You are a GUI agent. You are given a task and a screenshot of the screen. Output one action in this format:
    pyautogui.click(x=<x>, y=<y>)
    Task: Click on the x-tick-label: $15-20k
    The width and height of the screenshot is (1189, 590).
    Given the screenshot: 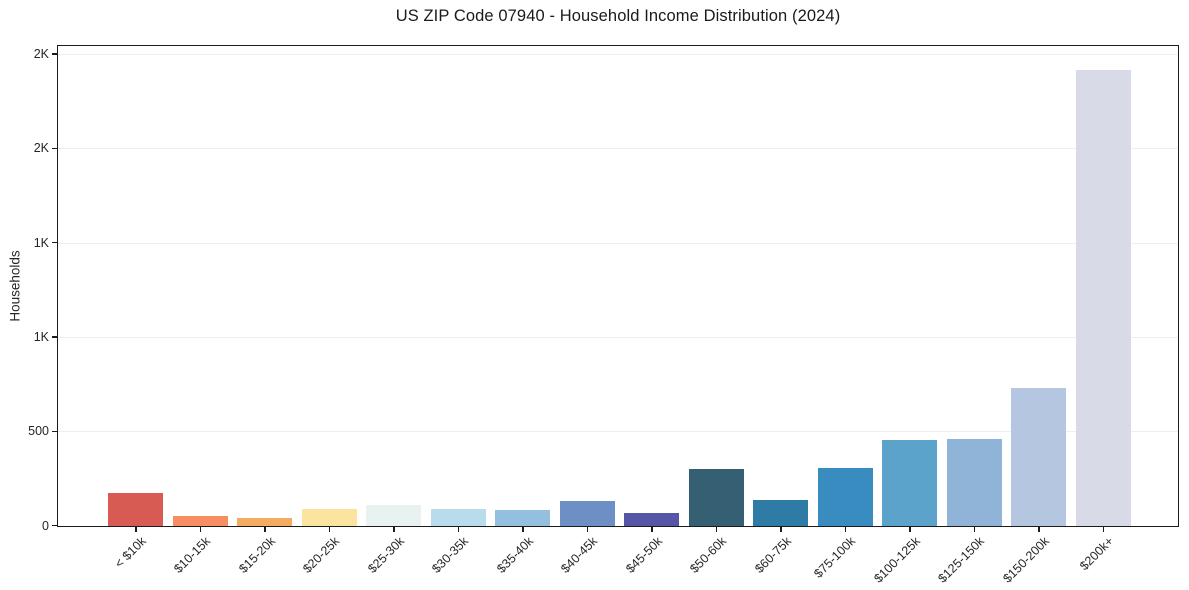 What is the action you would take?
    pyautogui.click(x=257, y=555)
    